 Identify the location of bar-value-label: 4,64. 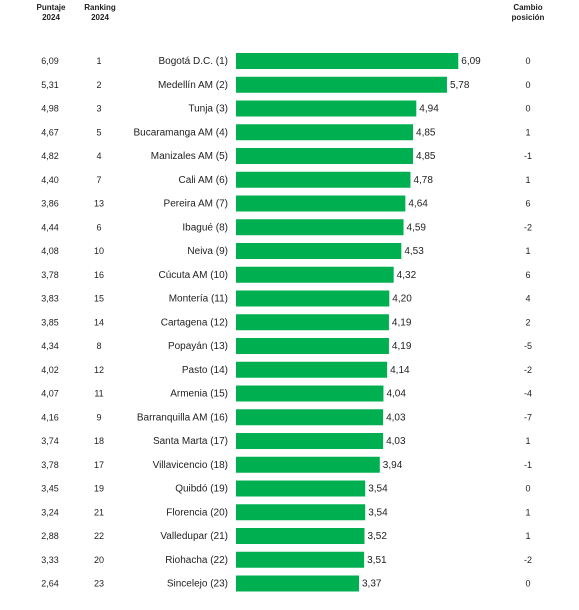
(418, 204).